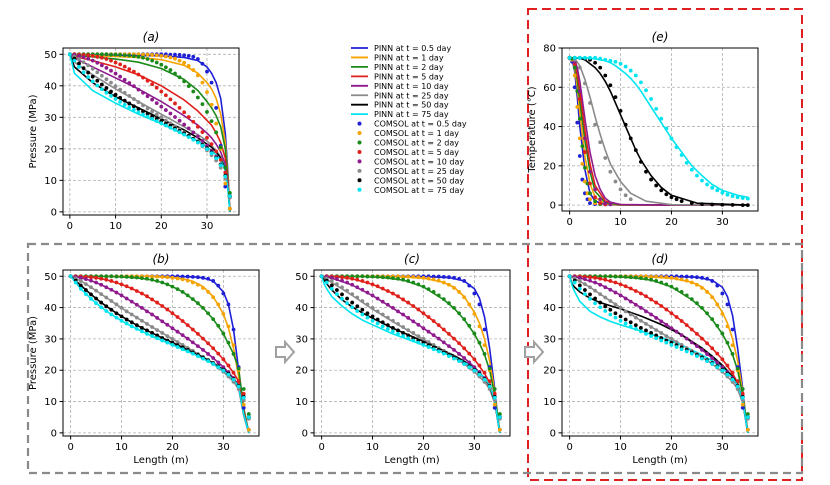 Image resolution: width=830 pixels, height=485 pixels. I want to click on y-tick-label: 50, so click(50, 277).